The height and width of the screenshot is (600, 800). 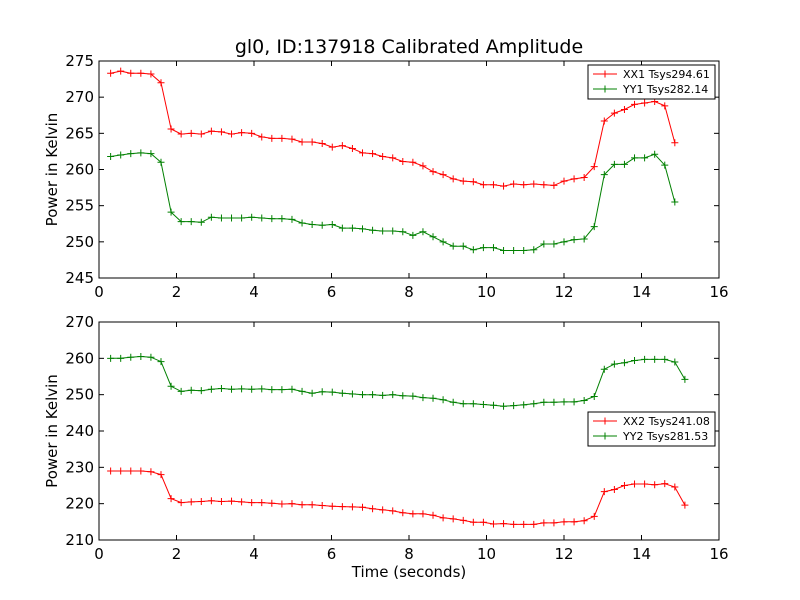 I want to click on x-tick-label: 8, so click(x=409, y=292).